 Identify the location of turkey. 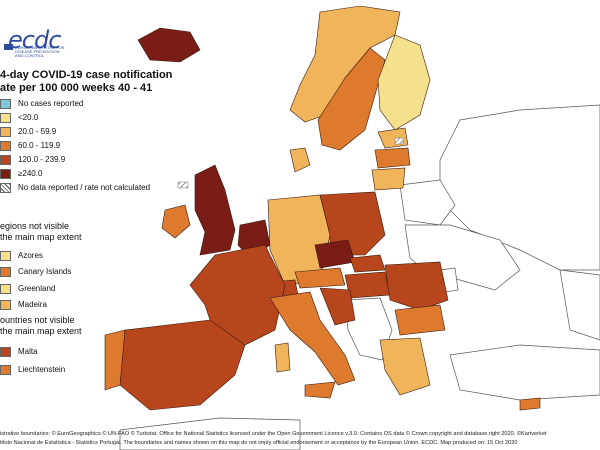
(524, 372).